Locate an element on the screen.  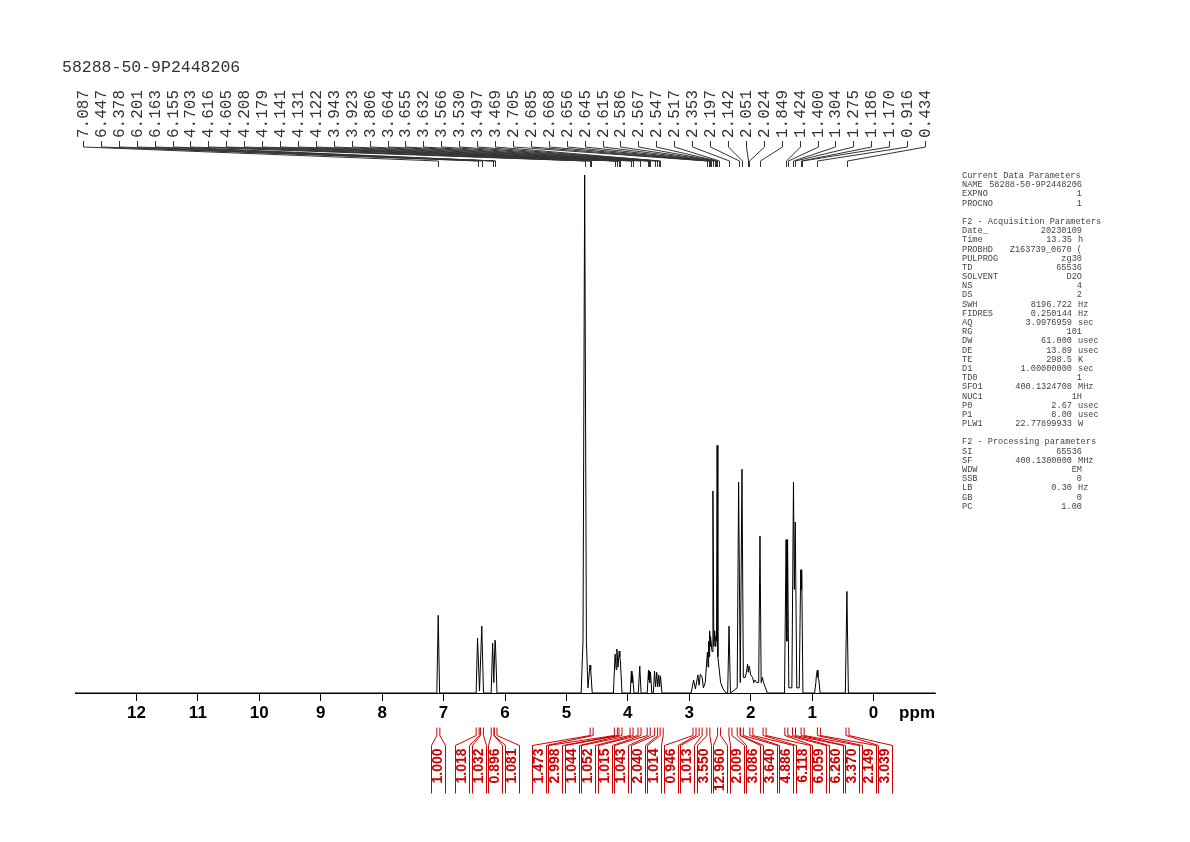
annotation: 3.497 is located at coordinates (477, 113).